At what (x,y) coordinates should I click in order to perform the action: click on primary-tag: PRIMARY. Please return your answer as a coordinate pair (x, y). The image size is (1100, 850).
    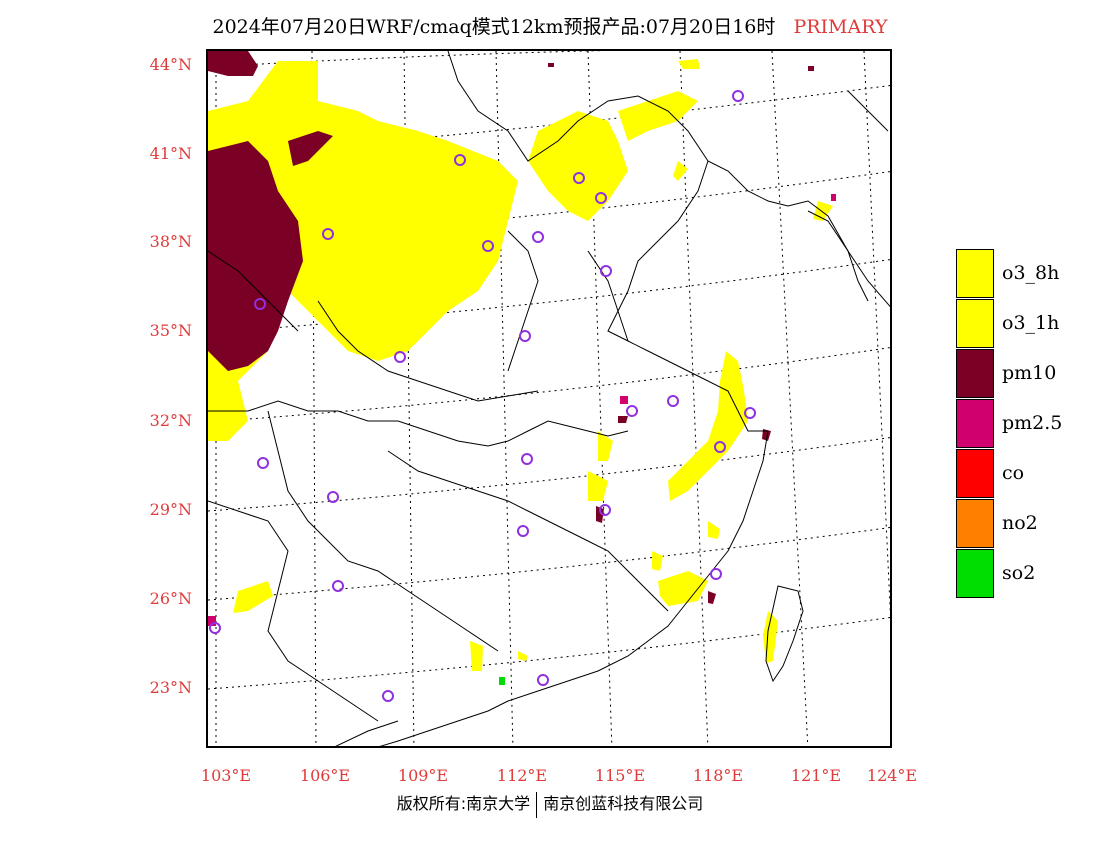
    Looking at the image, I should click on (840, 27).